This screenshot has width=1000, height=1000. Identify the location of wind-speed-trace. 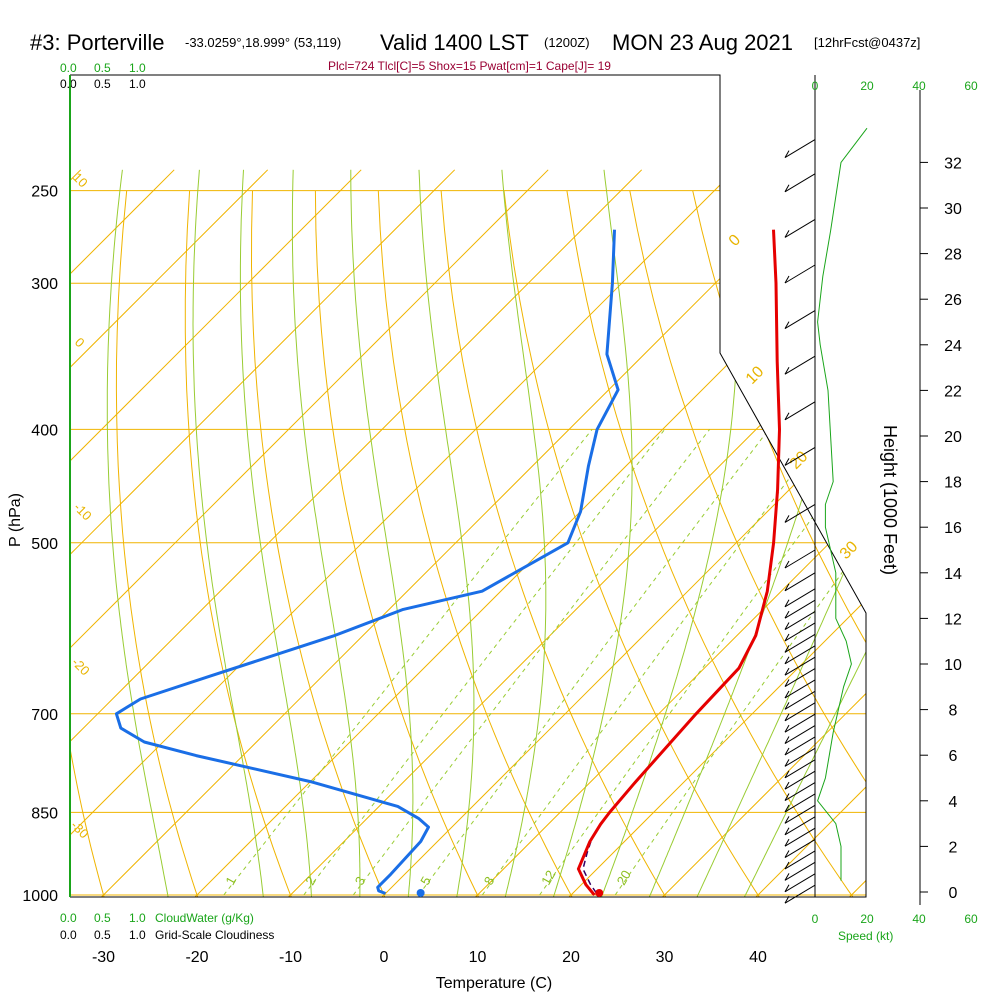
(842, 504).